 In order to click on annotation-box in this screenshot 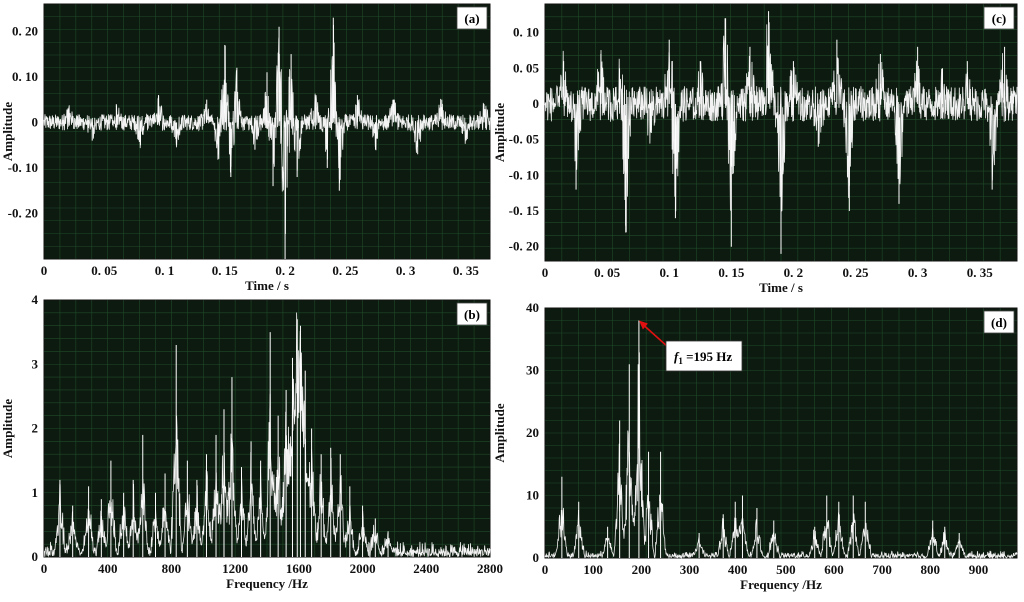, I will do `click(704, 356)`.